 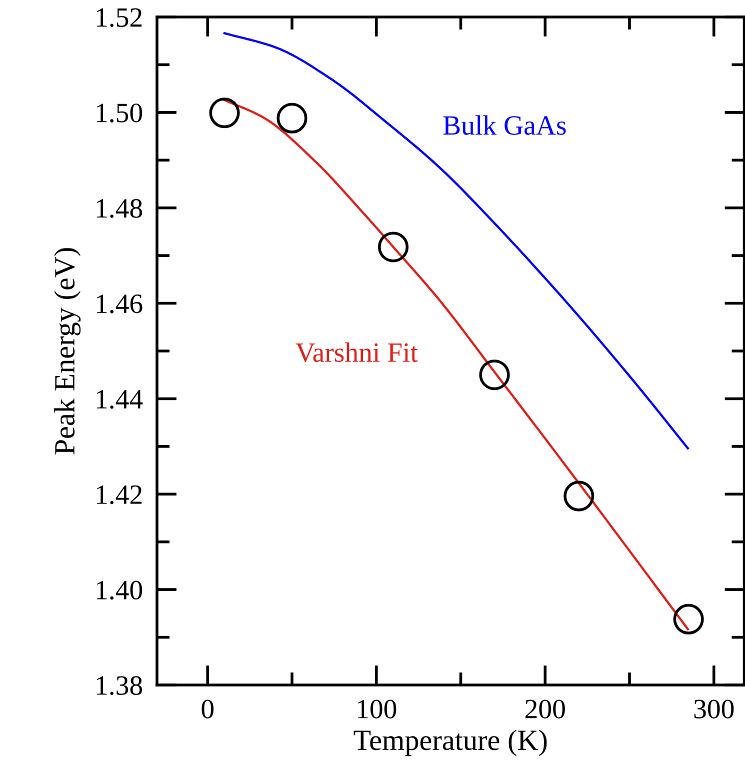 I want to click on y-tick-label: 1.40, so click(x=119, y=590).